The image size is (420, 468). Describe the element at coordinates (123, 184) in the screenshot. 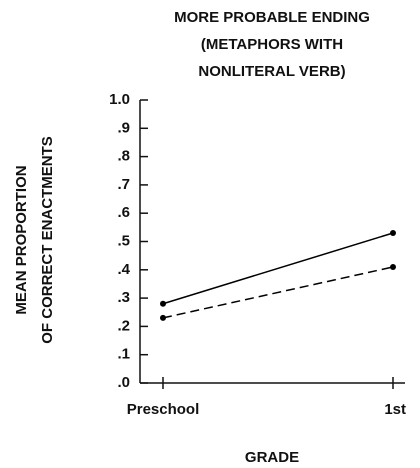

I see `y-tick-label: .7` at that location.